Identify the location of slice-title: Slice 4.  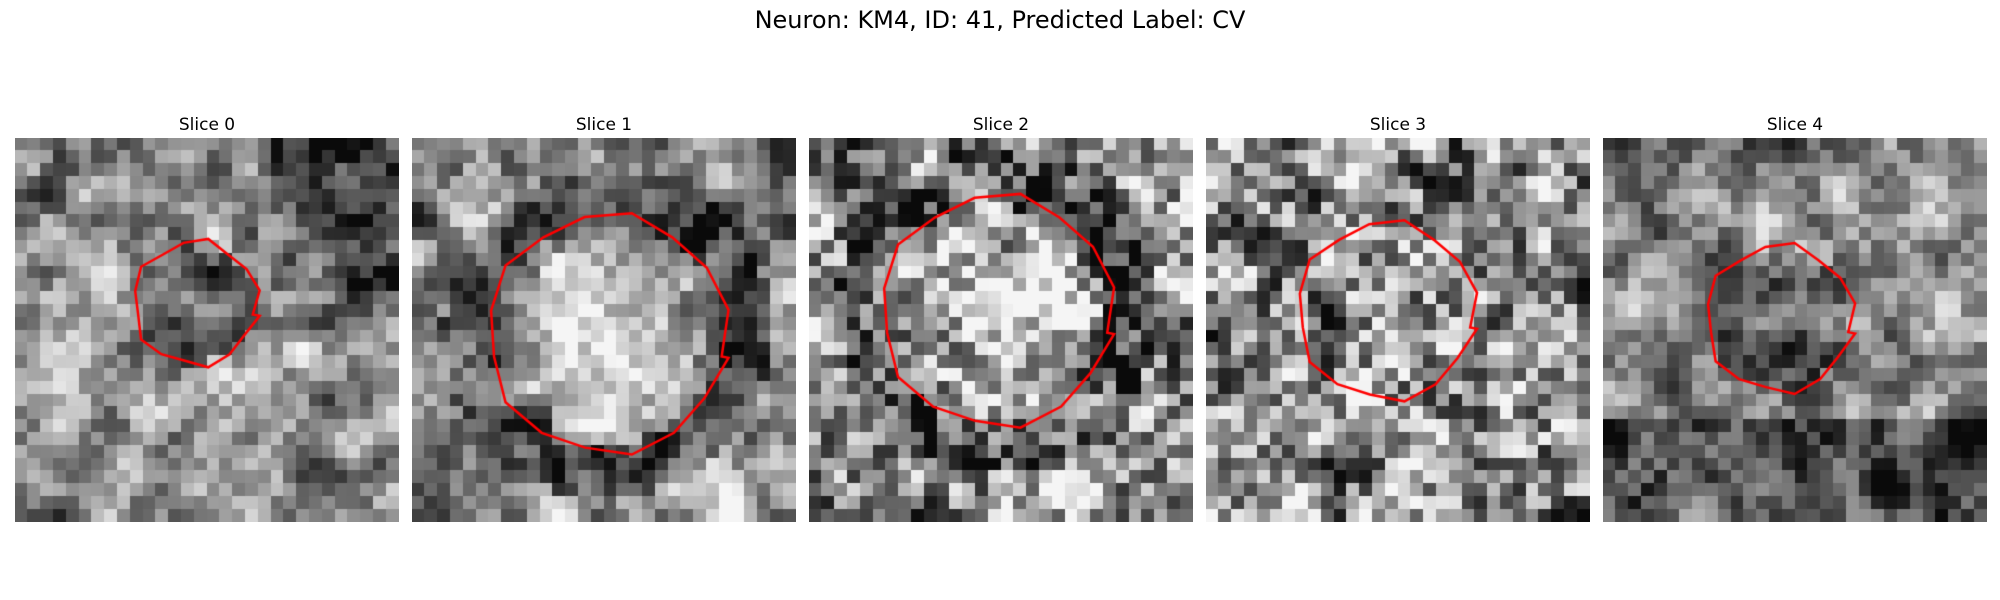
(1795, 125).